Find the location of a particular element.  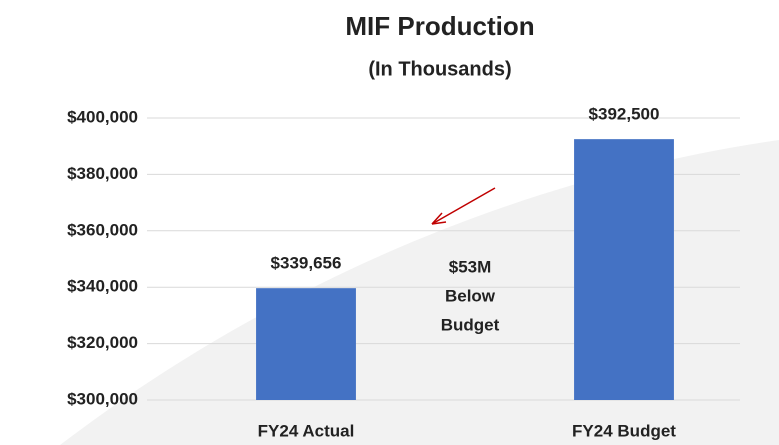

y-tick-label: $400,000 is located at coordinates (102, 116).